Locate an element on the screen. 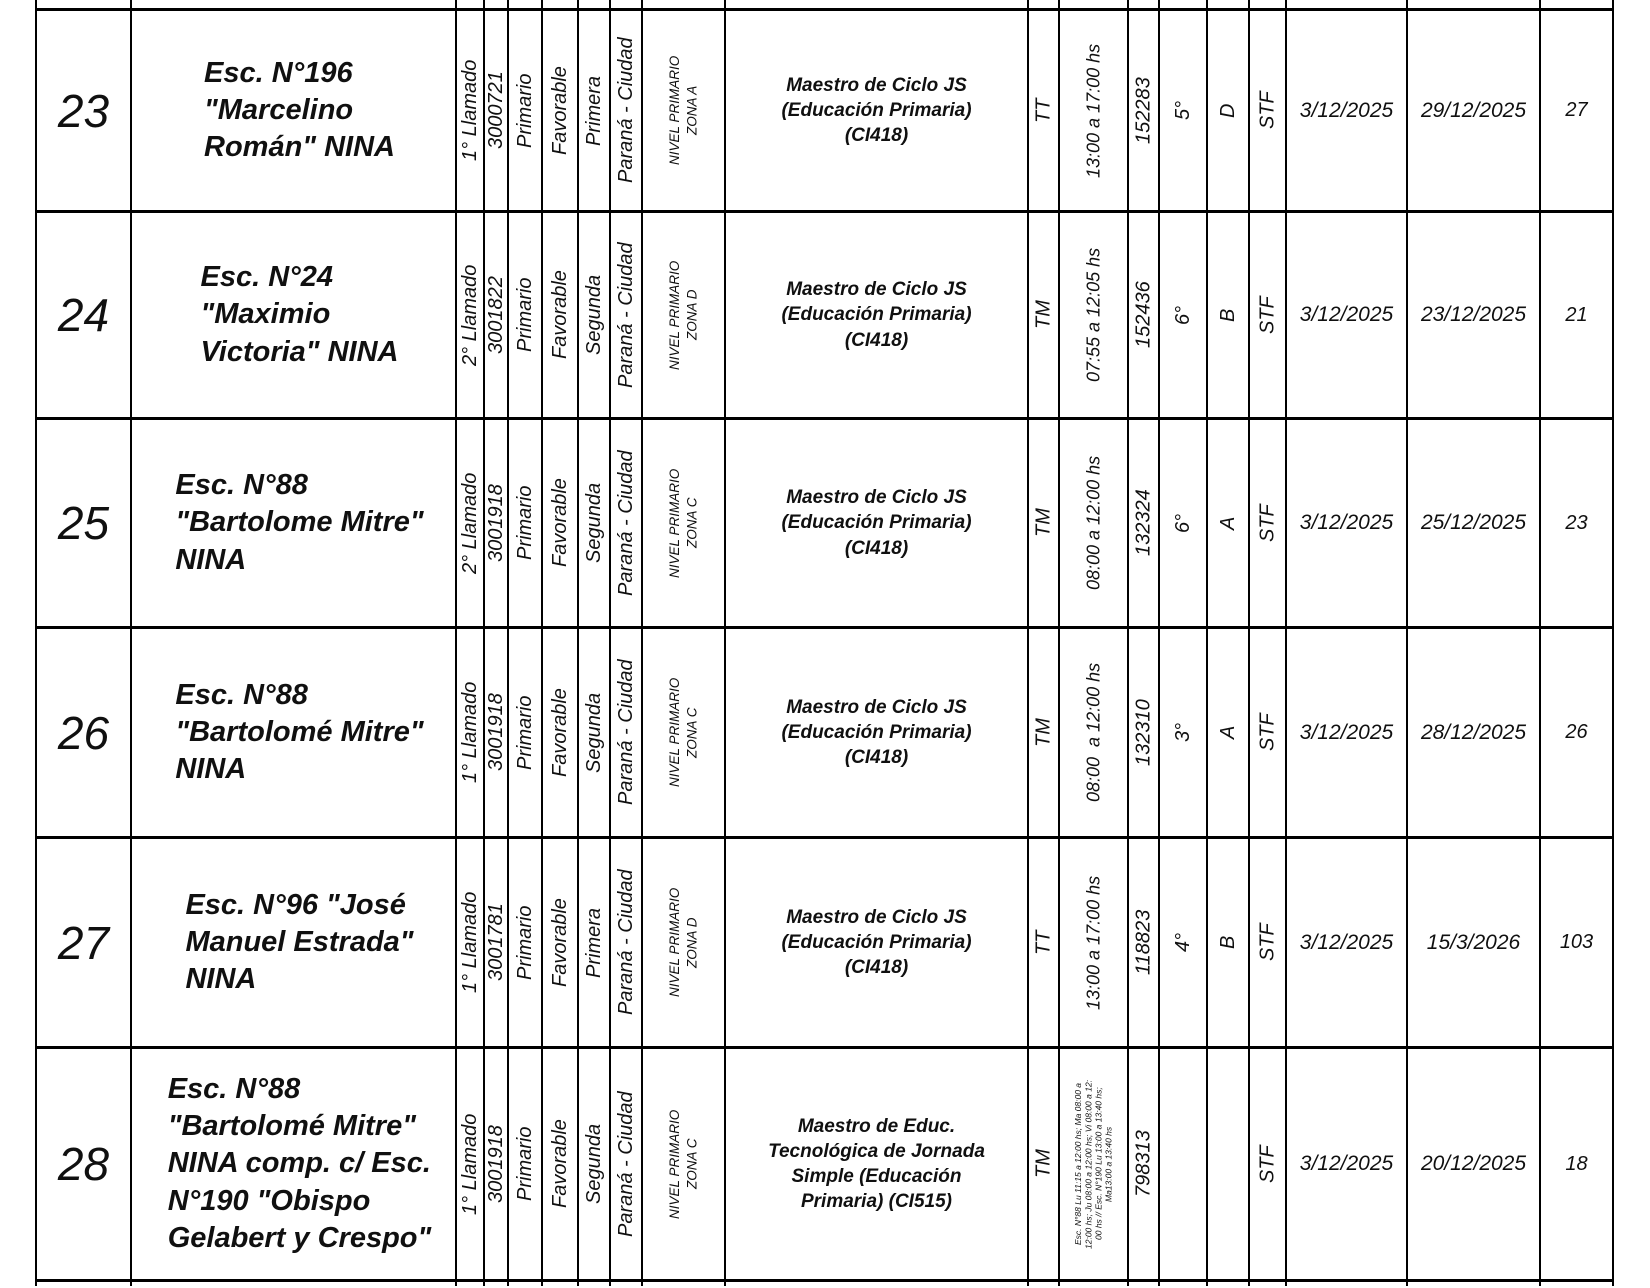  dias-cell: 21 is located at coordinates (1576, 315).